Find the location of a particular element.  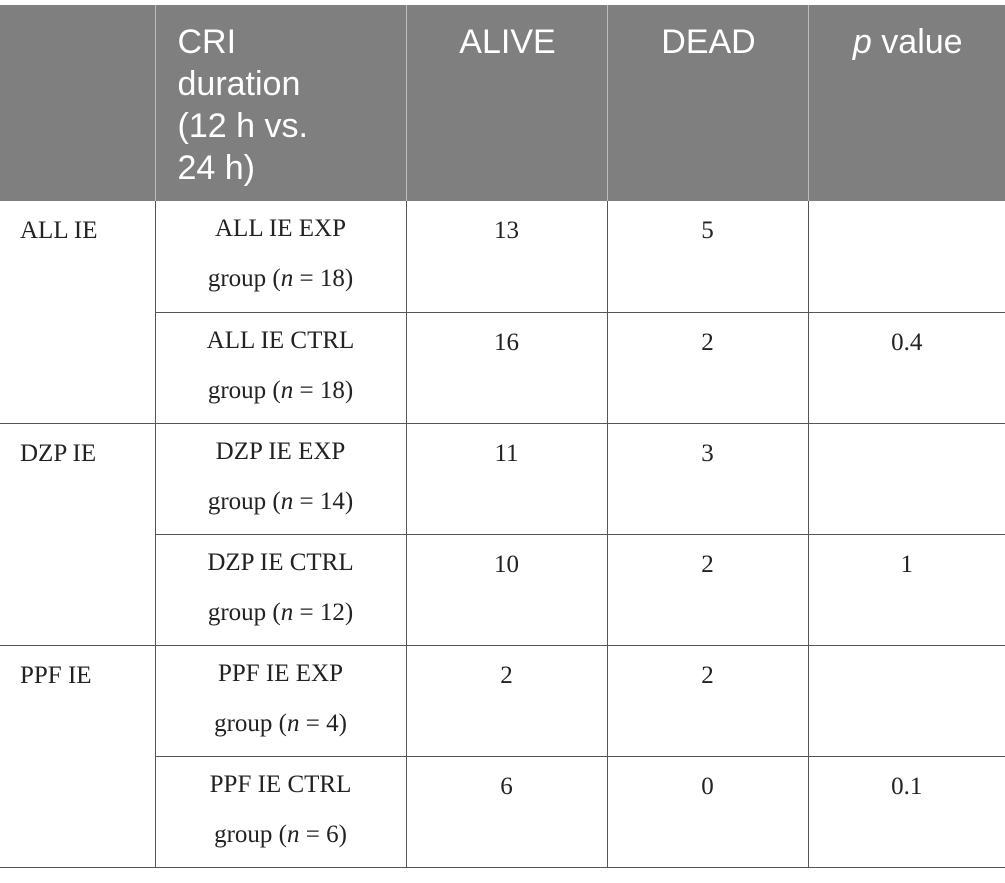

group-cell: DZP IE EXP group (n = 14) is located at coordinates (280, 479).